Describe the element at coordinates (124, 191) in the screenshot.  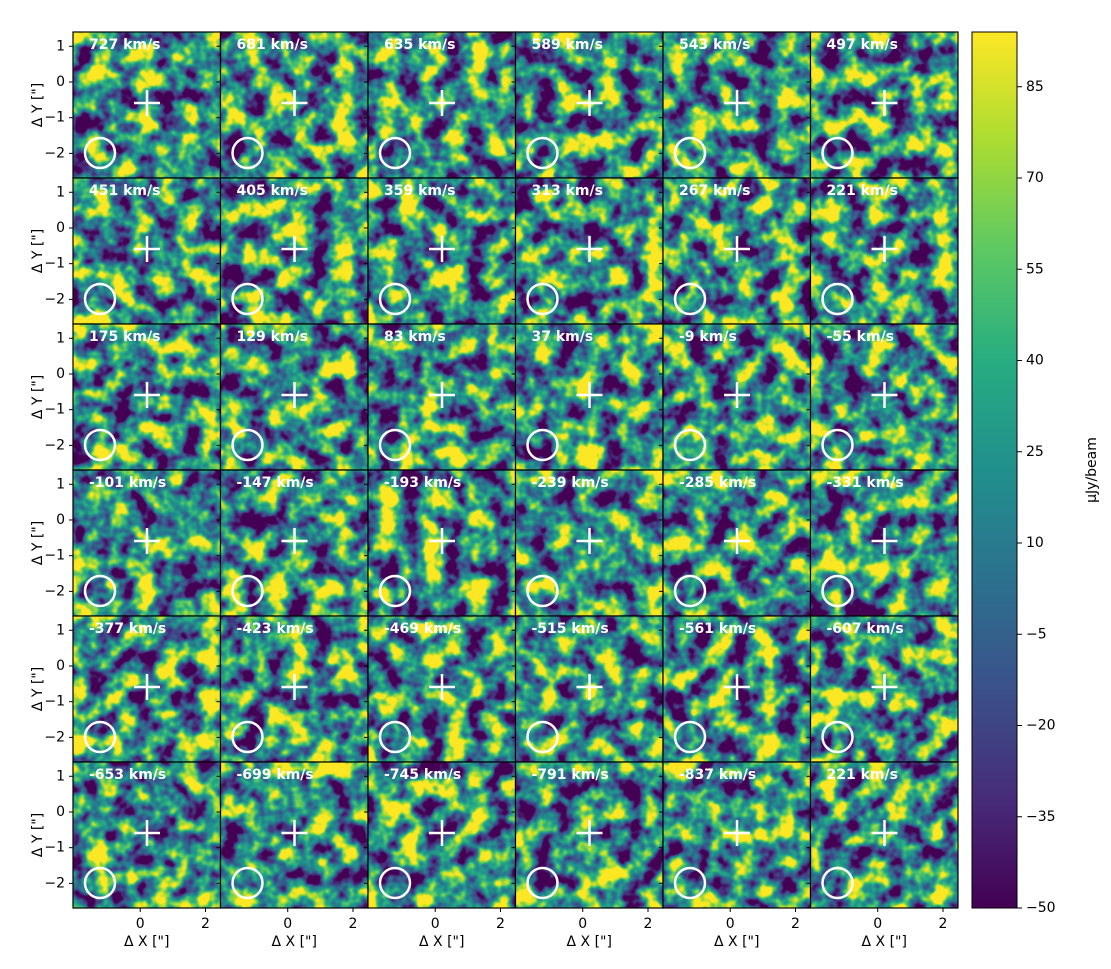
I see `panel-label: 451 km/s` at that location.